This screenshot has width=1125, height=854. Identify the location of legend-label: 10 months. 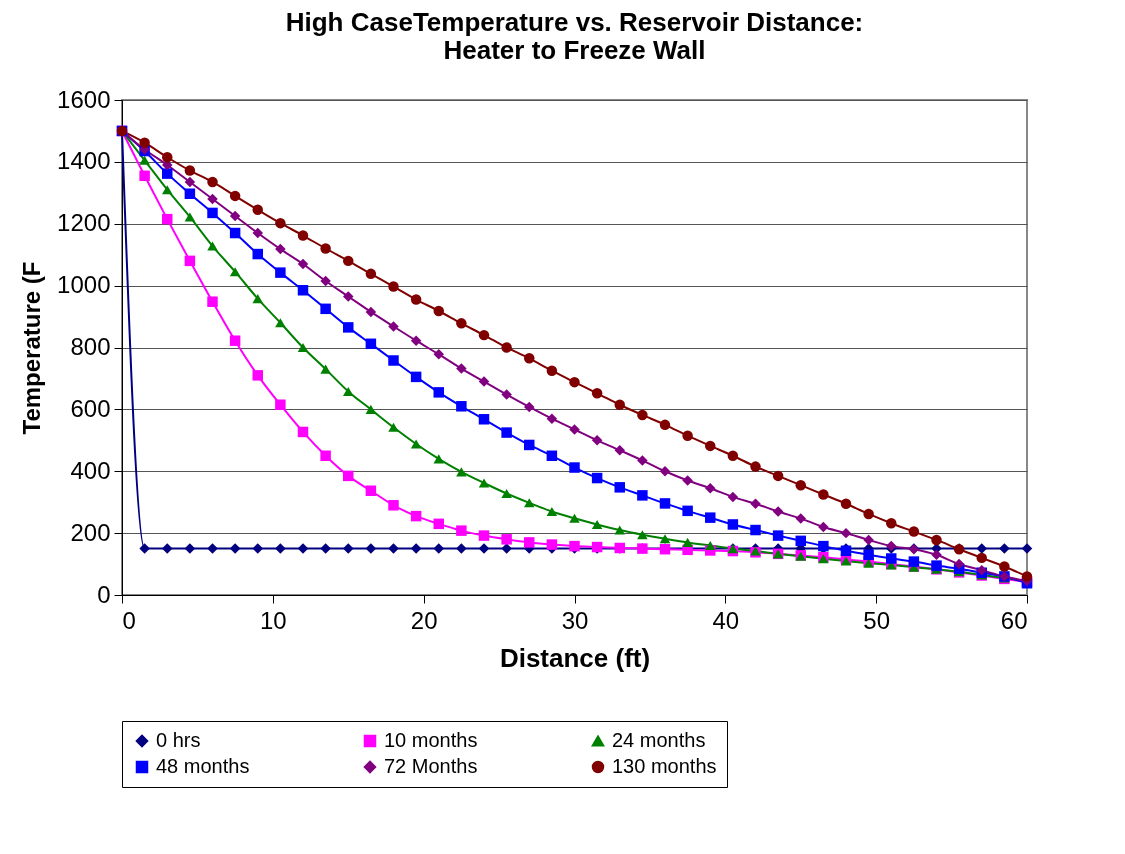
(431, 740).